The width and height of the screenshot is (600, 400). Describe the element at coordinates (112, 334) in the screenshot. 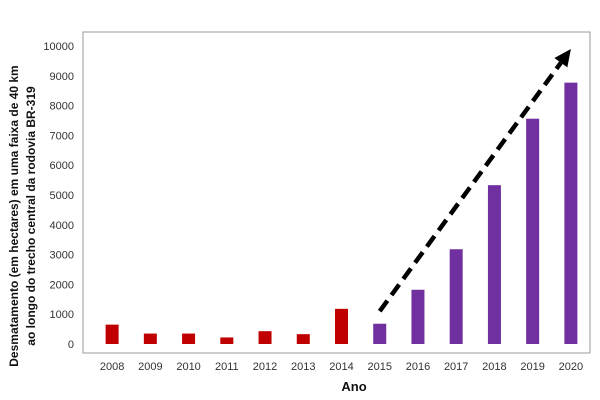

I see `bar-2008` at that location.